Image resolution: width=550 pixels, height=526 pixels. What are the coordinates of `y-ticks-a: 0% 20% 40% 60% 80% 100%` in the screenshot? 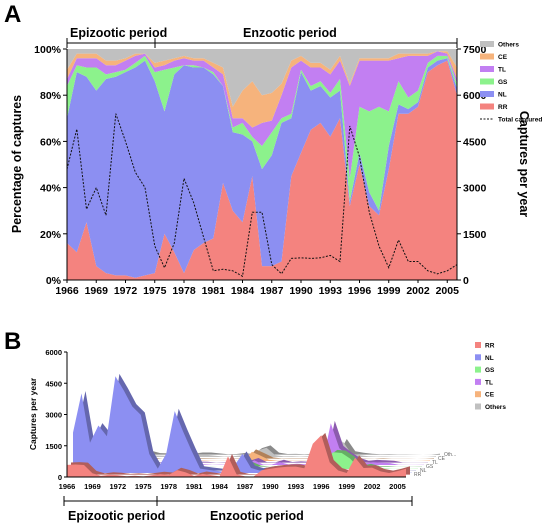 It's located at (50, 165).